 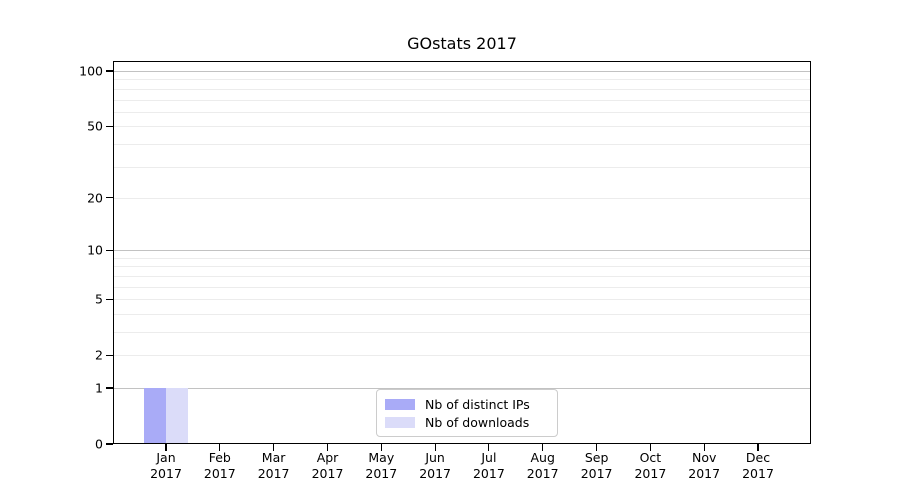 What do you see at coordinates (166, 457) in the screenshot?
I see `x-tick-month: Jan` at bounding box center [166, 457].